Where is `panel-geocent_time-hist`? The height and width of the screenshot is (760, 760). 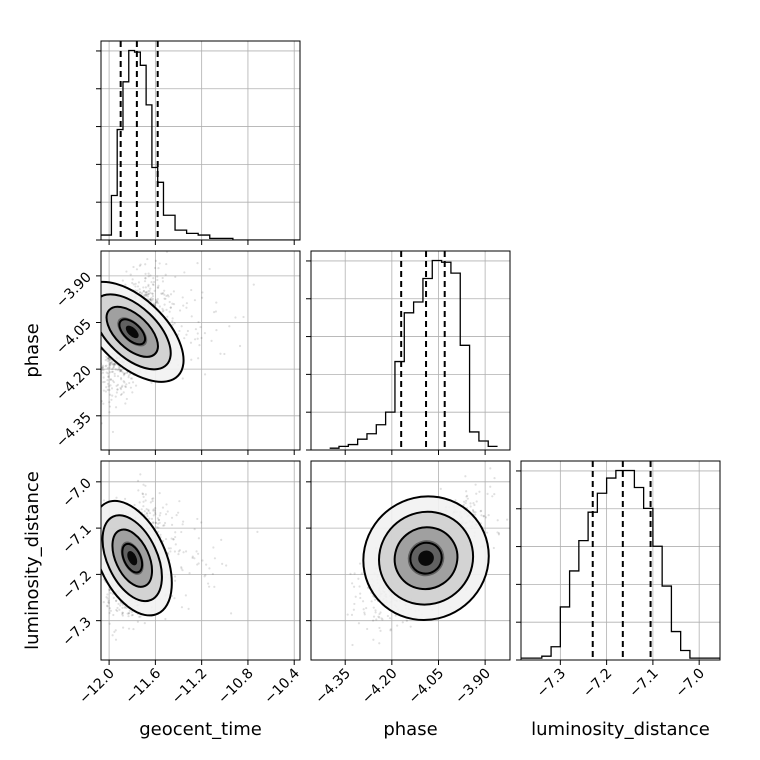 panel-geocent_time-hist is located at coordinates (198, 142).